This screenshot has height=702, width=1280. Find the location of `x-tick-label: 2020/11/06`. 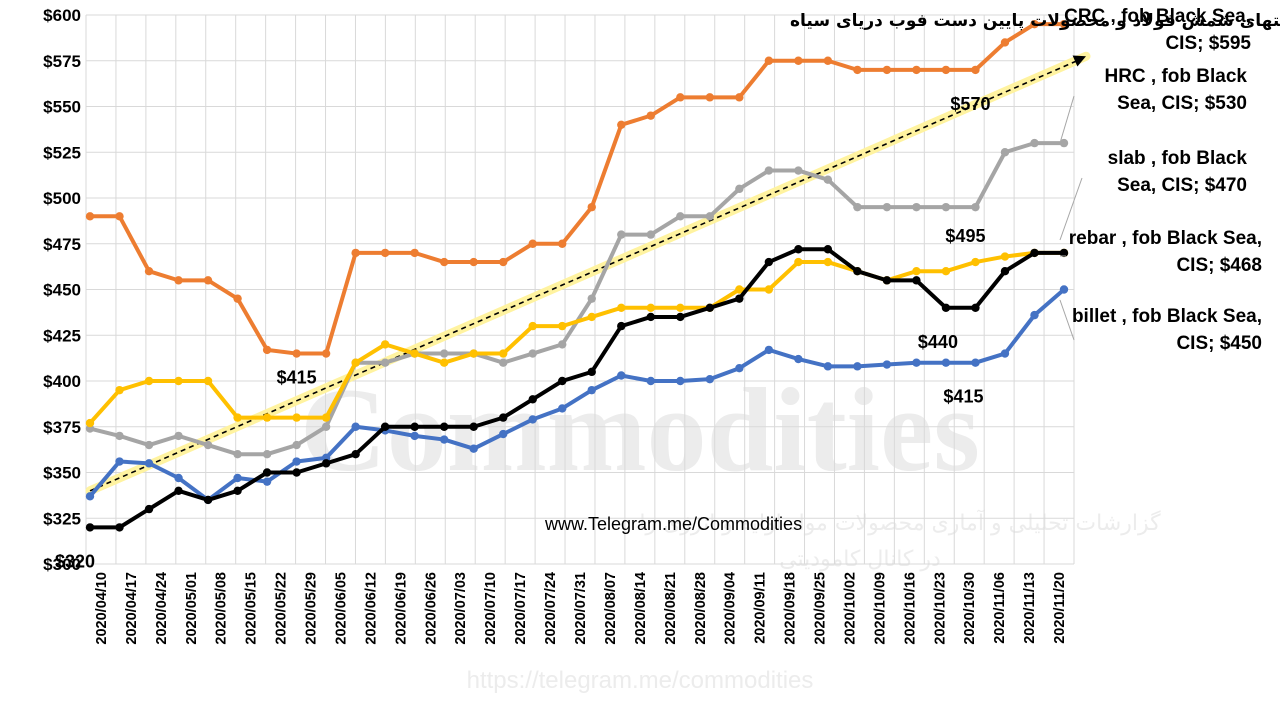

x-tick-label: 2020/11/06 is located at coordinates (1000, 608).